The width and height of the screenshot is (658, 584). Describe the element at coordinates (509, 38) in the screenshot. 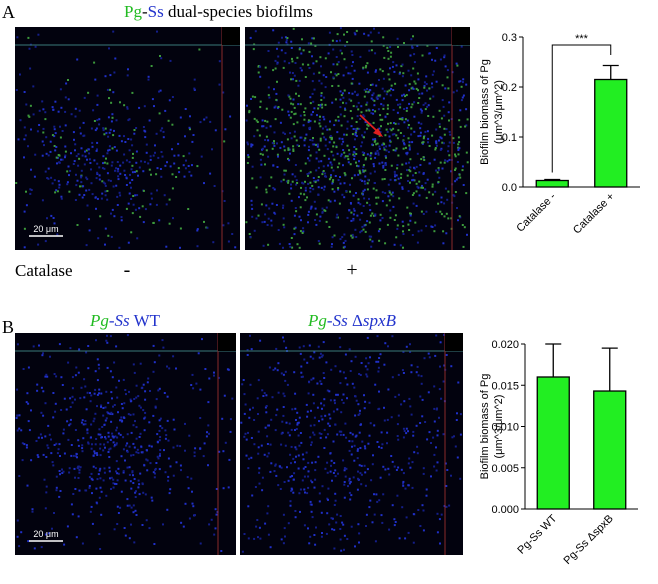

I see `y-tick-label: 0.3` at that location.